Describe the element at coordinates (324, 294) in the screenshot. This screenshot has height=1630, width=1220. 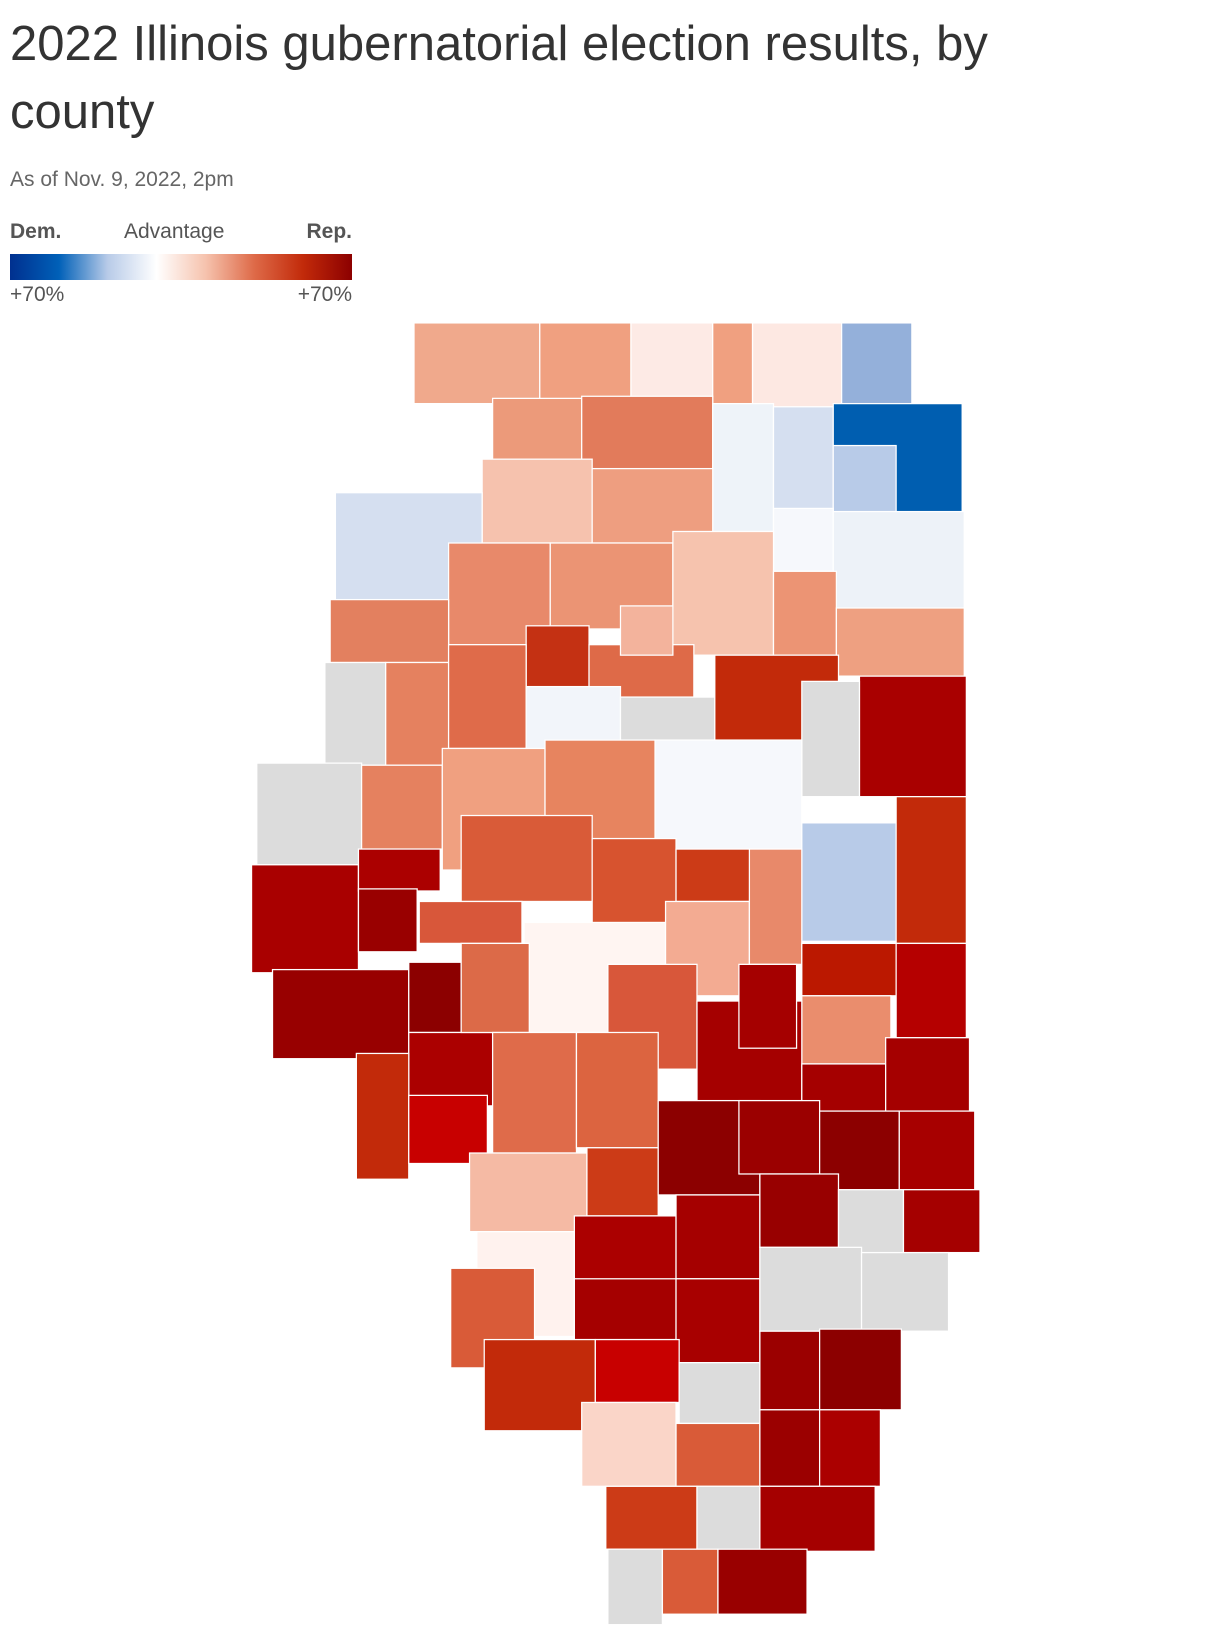
I see `legend-rep-value: +70%` at that location.